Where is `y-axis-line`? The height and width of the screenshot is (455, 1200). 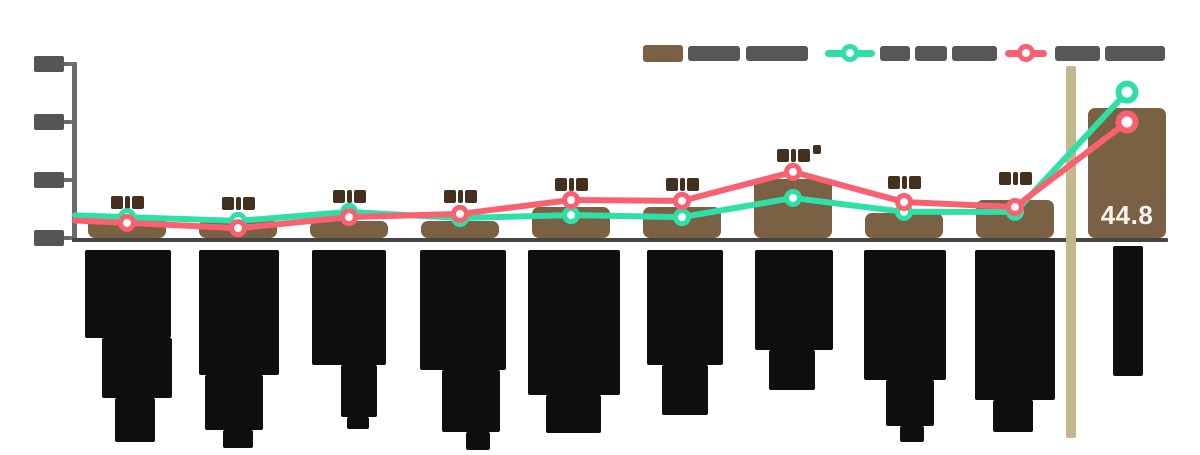
y-axis-line is located at coordinates (74, 152).